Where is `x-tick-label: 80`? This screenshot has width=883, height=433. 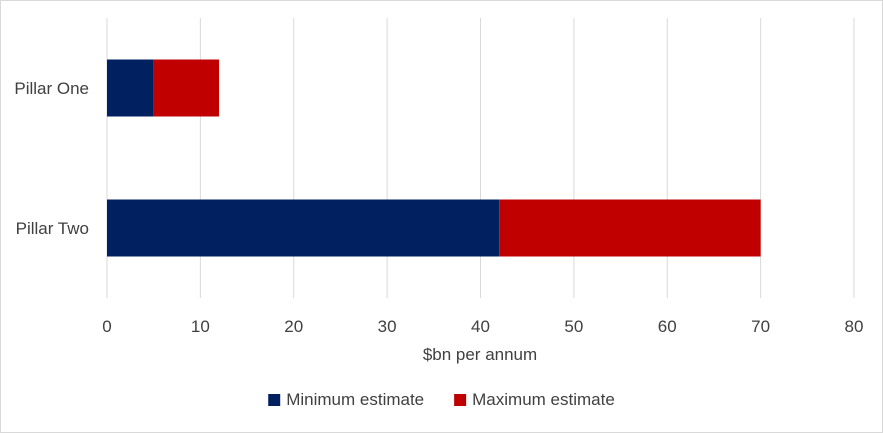 x-tick-label: 80 is located at coordinates (854, 326).